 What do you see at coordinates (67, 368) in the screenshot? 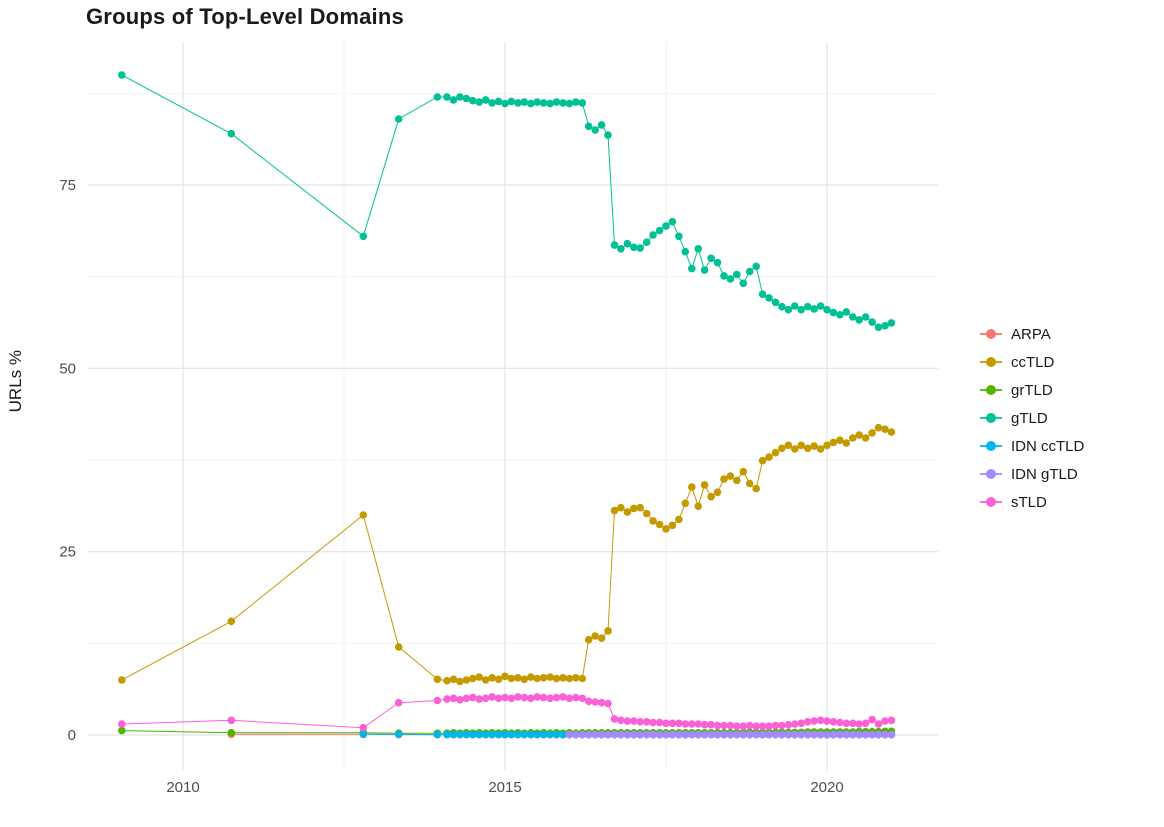
I see `y-tick-label: 50` at bounding box center [67, 368].